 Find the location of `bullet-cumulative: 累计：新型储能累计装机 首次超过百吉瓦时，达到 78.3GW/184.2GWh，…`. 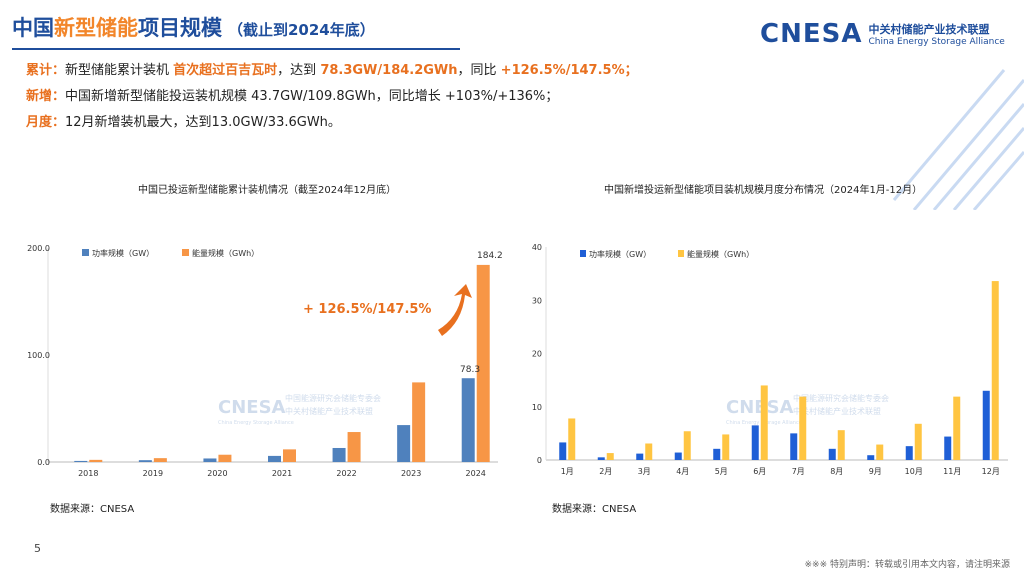

bullet-cumulative: 累计：新型储能累计装机 首次超过百吉瓦时，达到 78.3GW/184.2GWh，… is located at coordinates (332, 71).